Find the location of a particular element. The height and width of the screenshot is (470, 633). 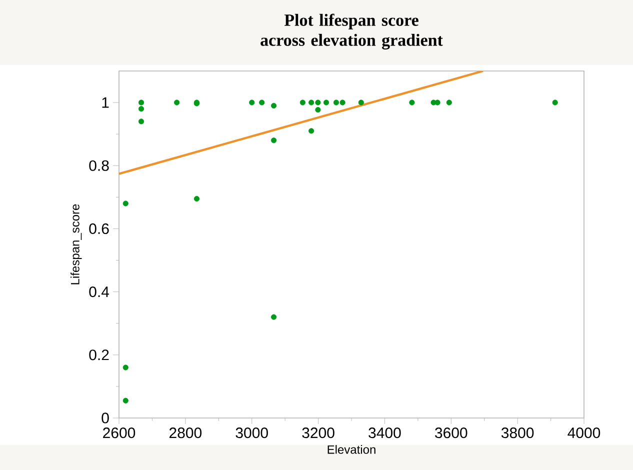

chart-title: Plot lifespan score across elevation gradient is located at coordinates (351, 32).